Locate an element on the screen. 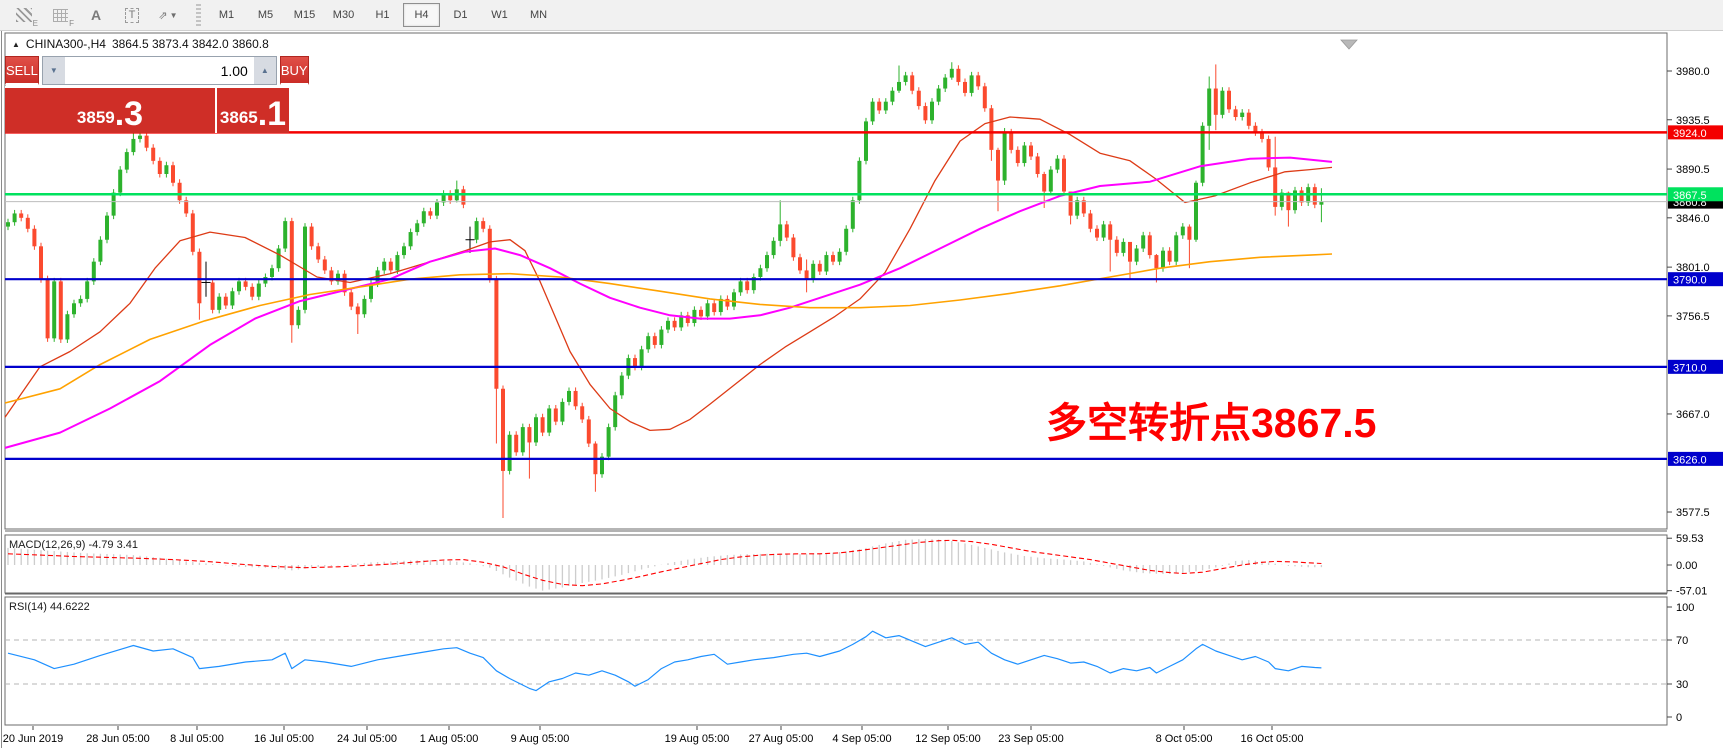 The image size is (1723, 748). svg-text: 3626.0 is located at coordinates (1690, 460).